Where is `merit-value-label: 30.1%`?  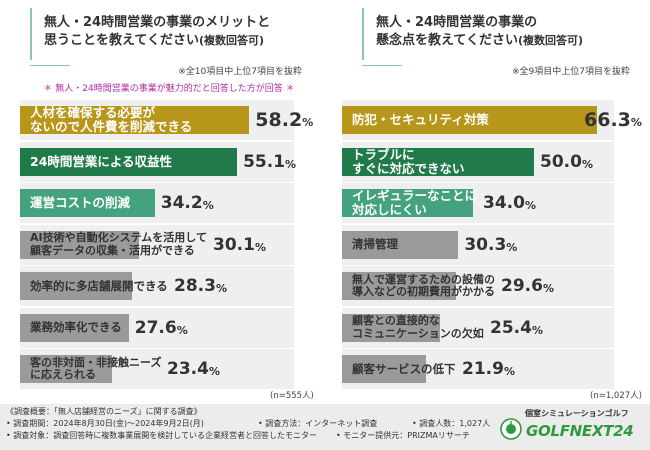 merit-value-label: 30.1% is located at coordinates (239, 244).